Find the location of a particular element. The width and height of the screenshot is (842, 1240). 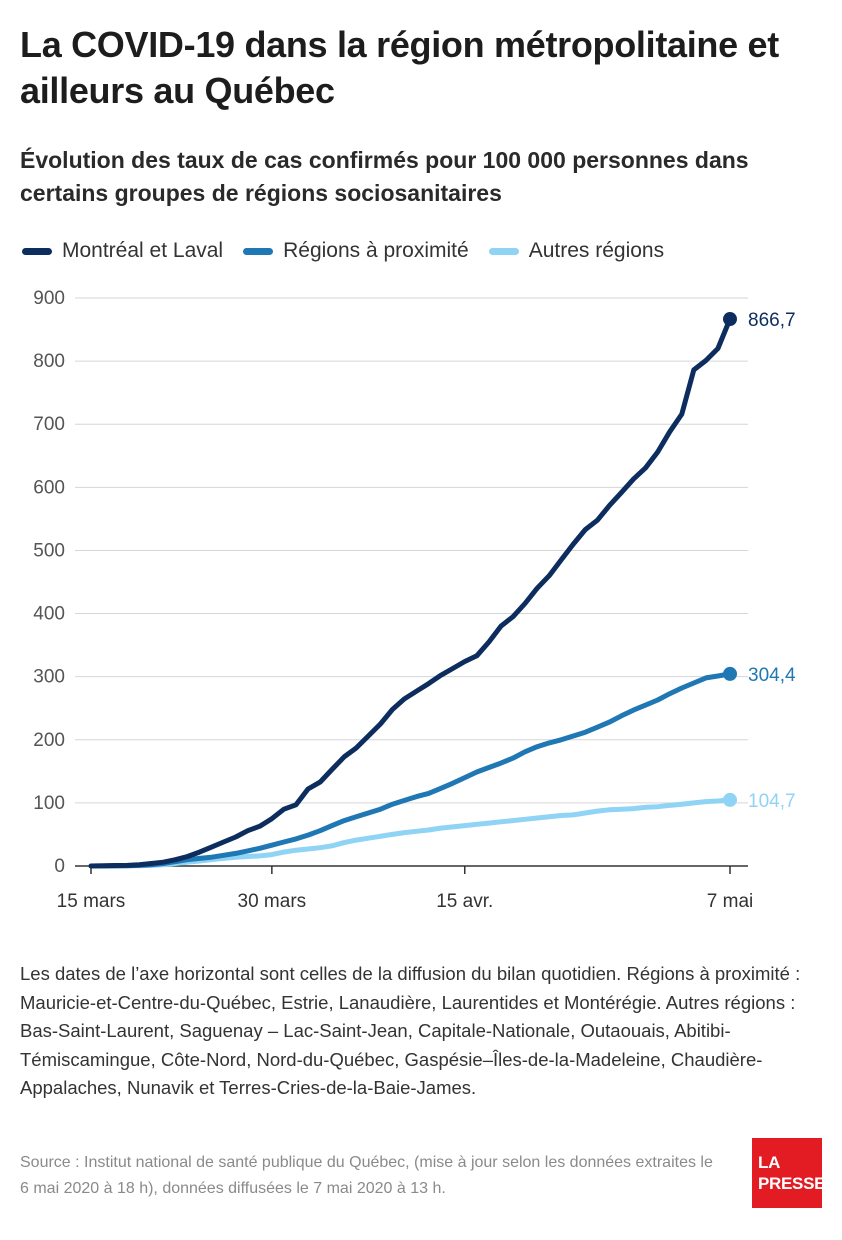

logo-line-1: LA is located at coordinates (769, 1162).